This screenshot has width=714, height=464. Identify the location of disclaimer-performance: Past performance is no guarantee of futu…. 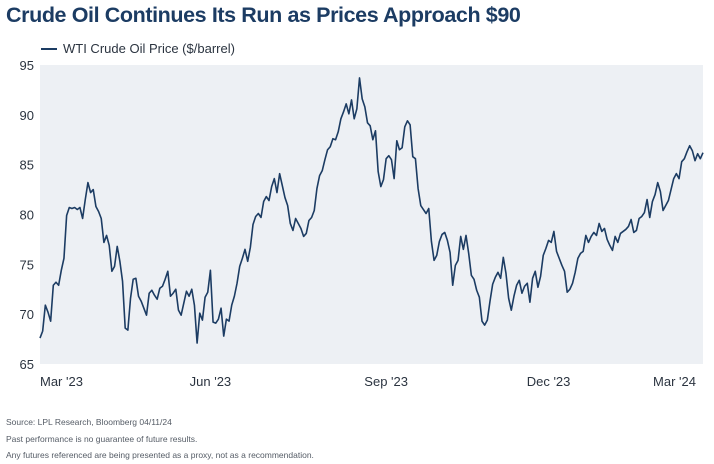
(102, 438).